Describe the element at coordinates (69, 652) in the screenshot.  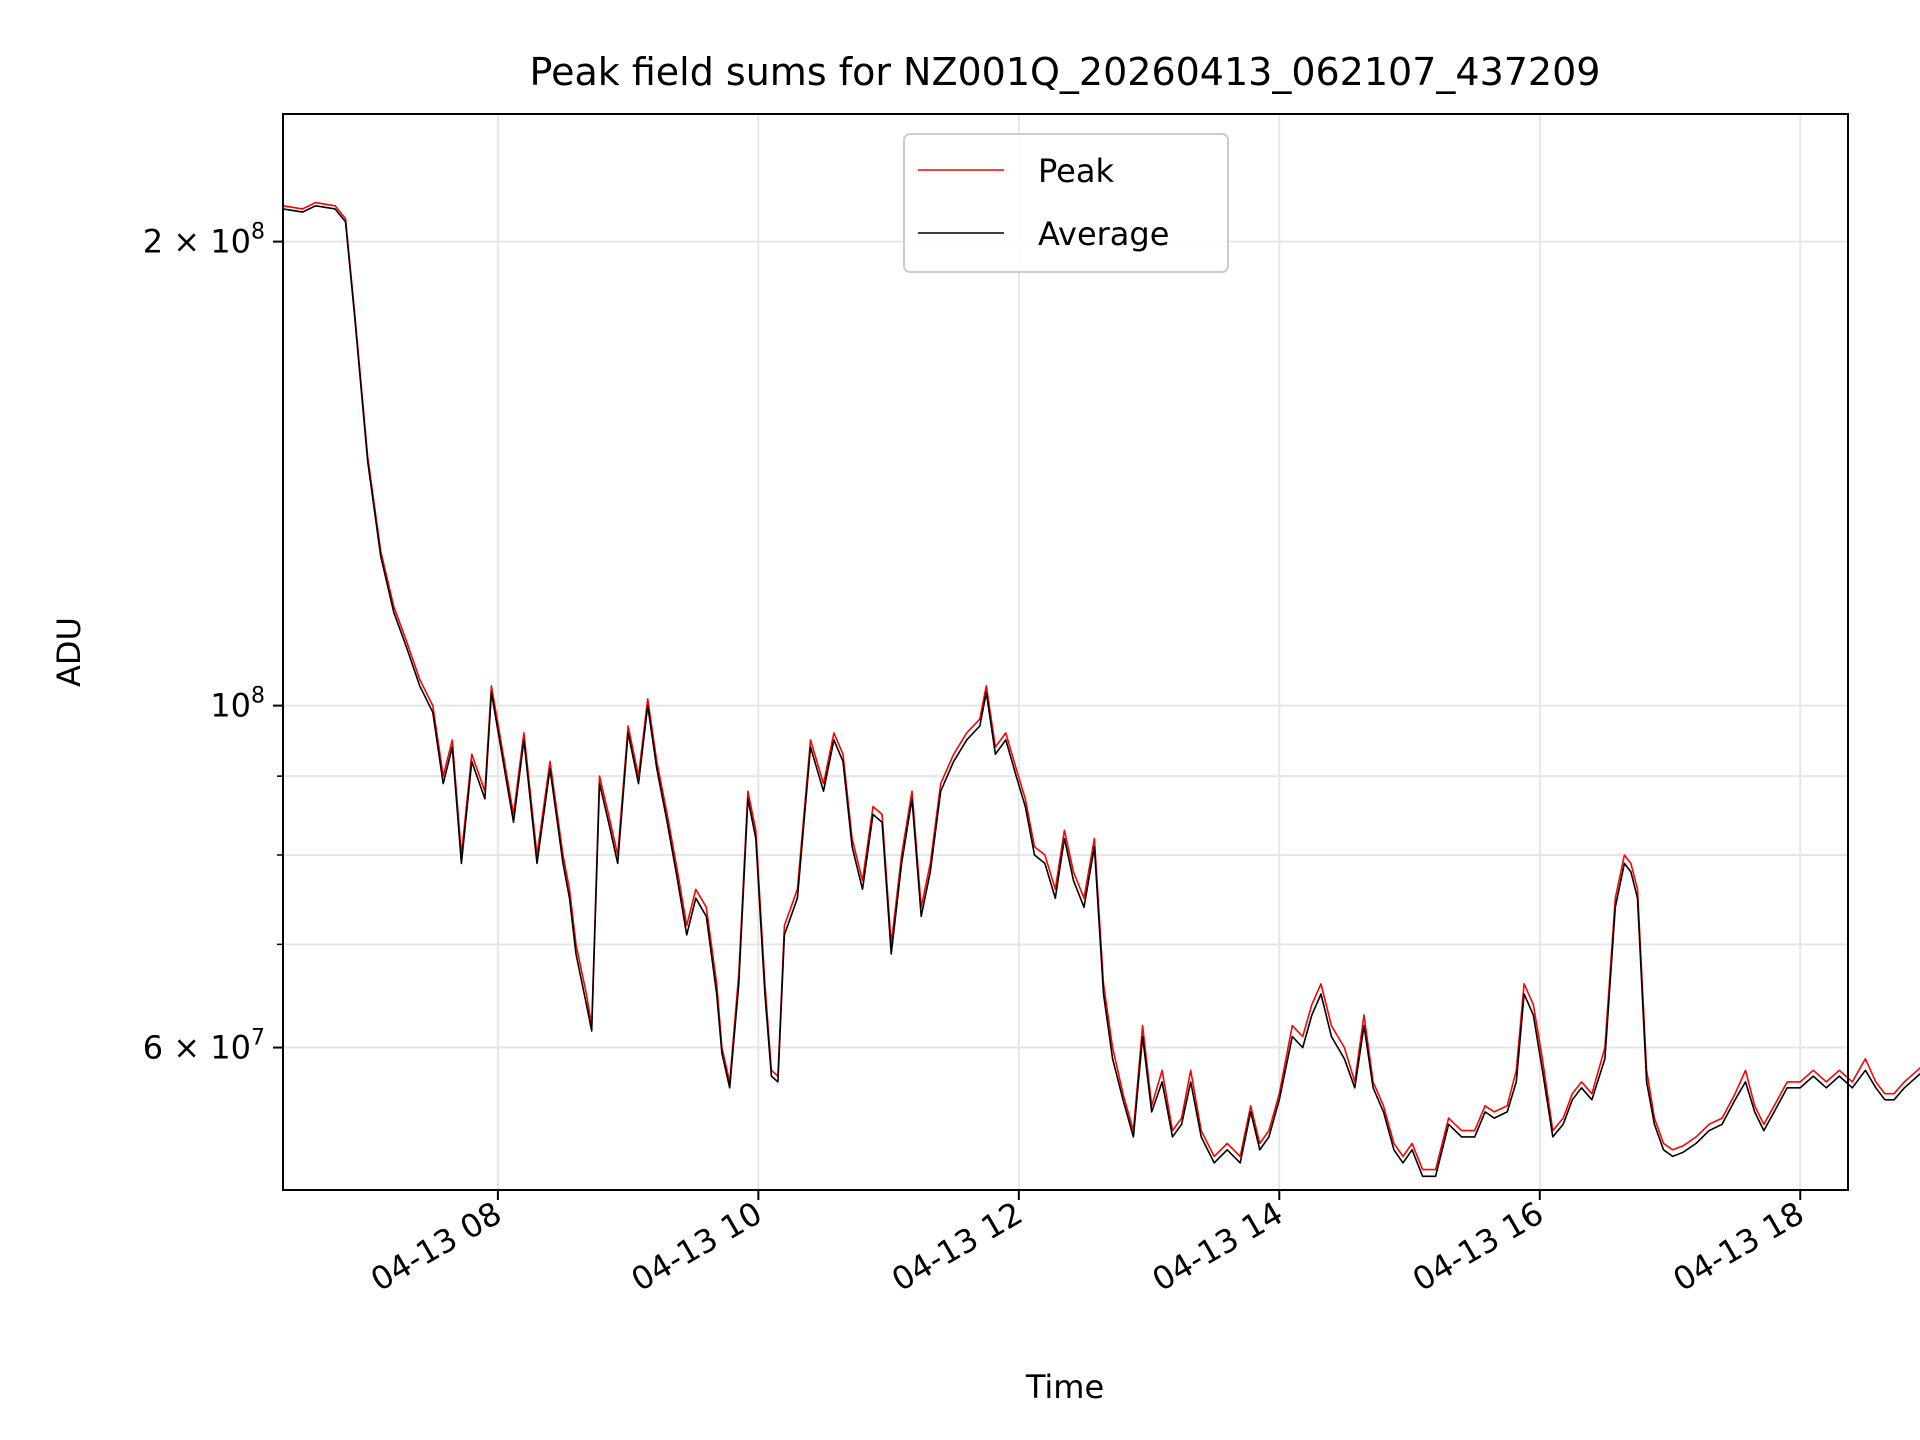
I see `y-axis-label: ADU` at that location.